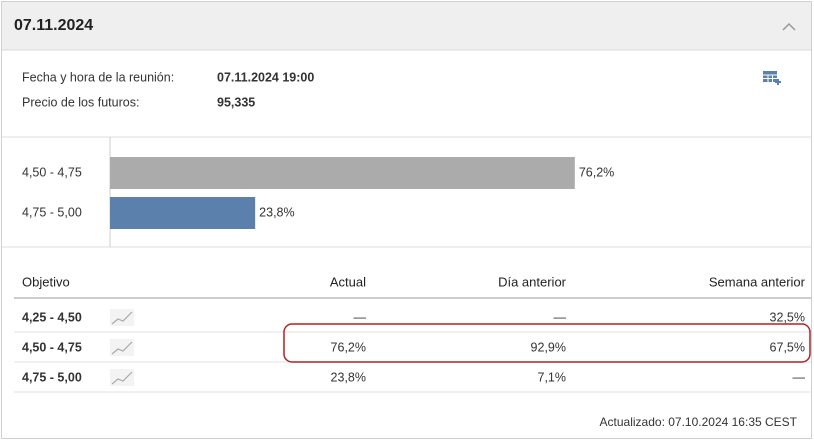 This screenshot has height=441, width=814. I want to click on column-header: Actual, so click(348, 281).